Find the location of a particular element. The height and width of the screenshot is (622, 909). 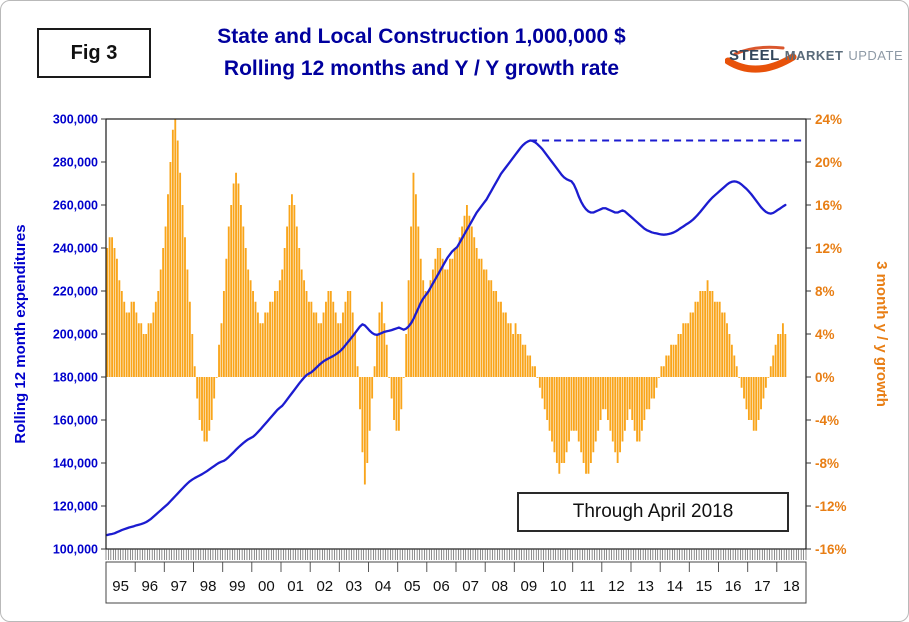

svg-text: 220,000 is located at coordinates (75, 292).